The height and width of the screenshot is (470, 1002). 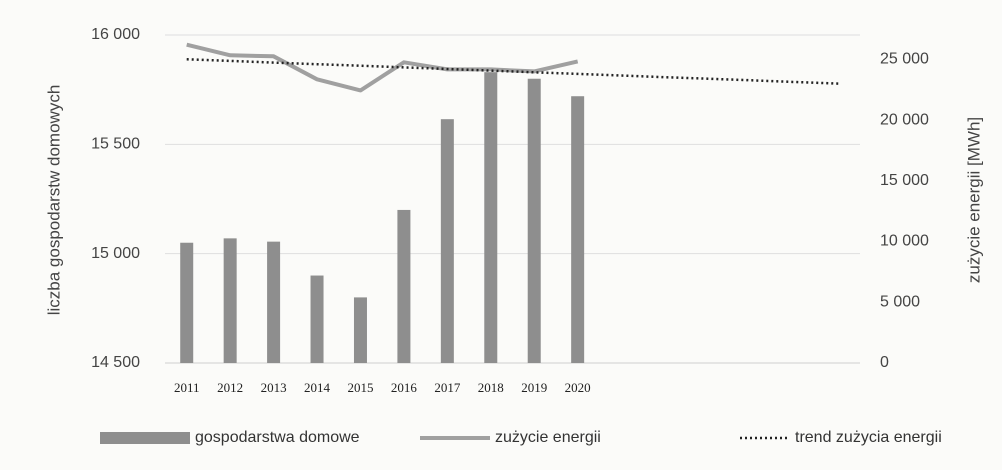 What do you see at coordinates (230, 387) in the screenshot?
I see `x-tick-label: 2012` at bounding box center [230, 387].